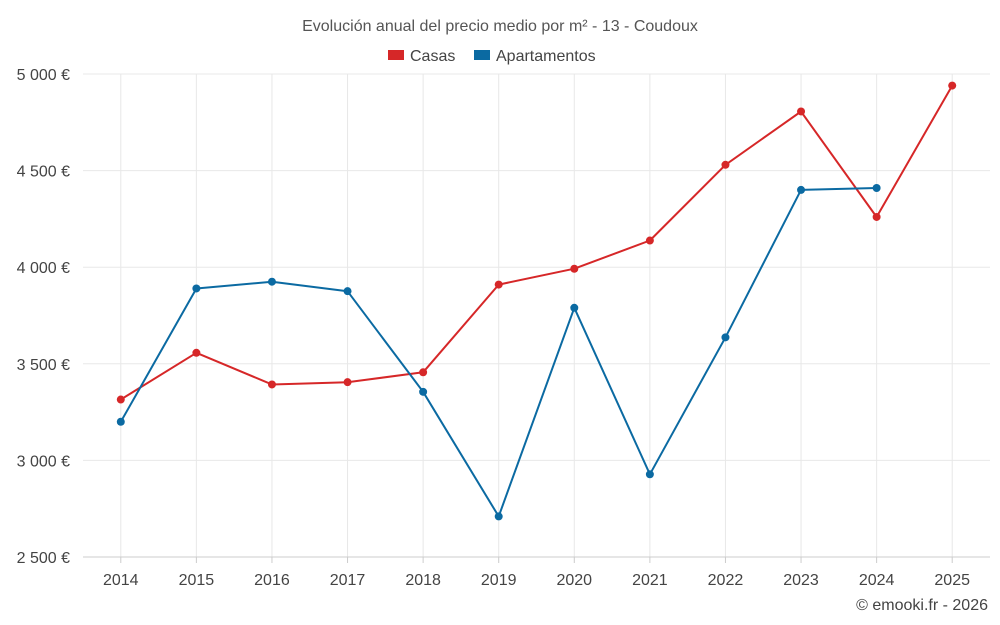 The image size is (1000, 625). Describe the element at coordinates (877, 580) in the screenshot. I see `x-tick-label: 2024` at that location.